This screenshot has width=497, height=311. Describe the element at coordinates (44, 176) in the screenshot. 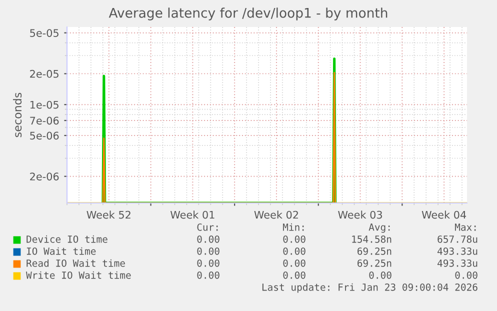

I see `y-tick-label: 2e-06` at that location.